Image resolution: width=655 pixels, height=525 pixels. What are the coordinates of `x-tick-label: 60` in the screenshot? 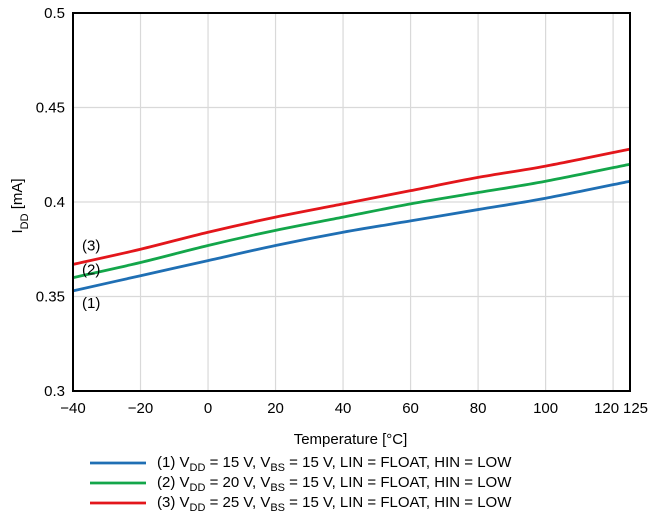 It's located at (410, 408).